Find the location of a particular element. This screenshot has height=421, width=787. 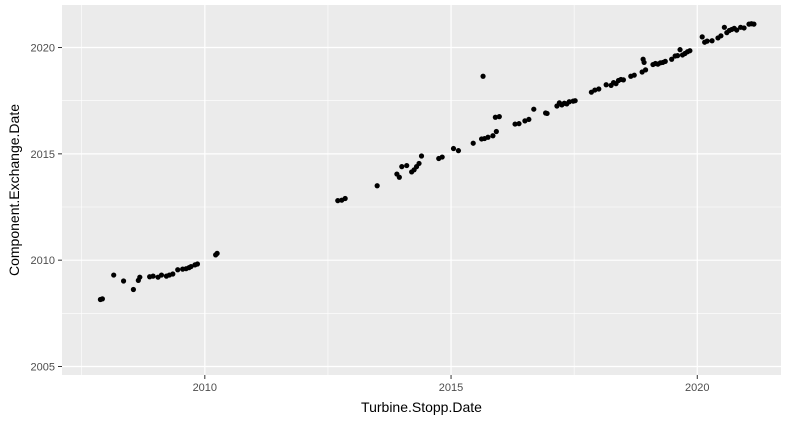

x-axis-title: Turbine.Stopp.Date is located at coordinates (421, 407).